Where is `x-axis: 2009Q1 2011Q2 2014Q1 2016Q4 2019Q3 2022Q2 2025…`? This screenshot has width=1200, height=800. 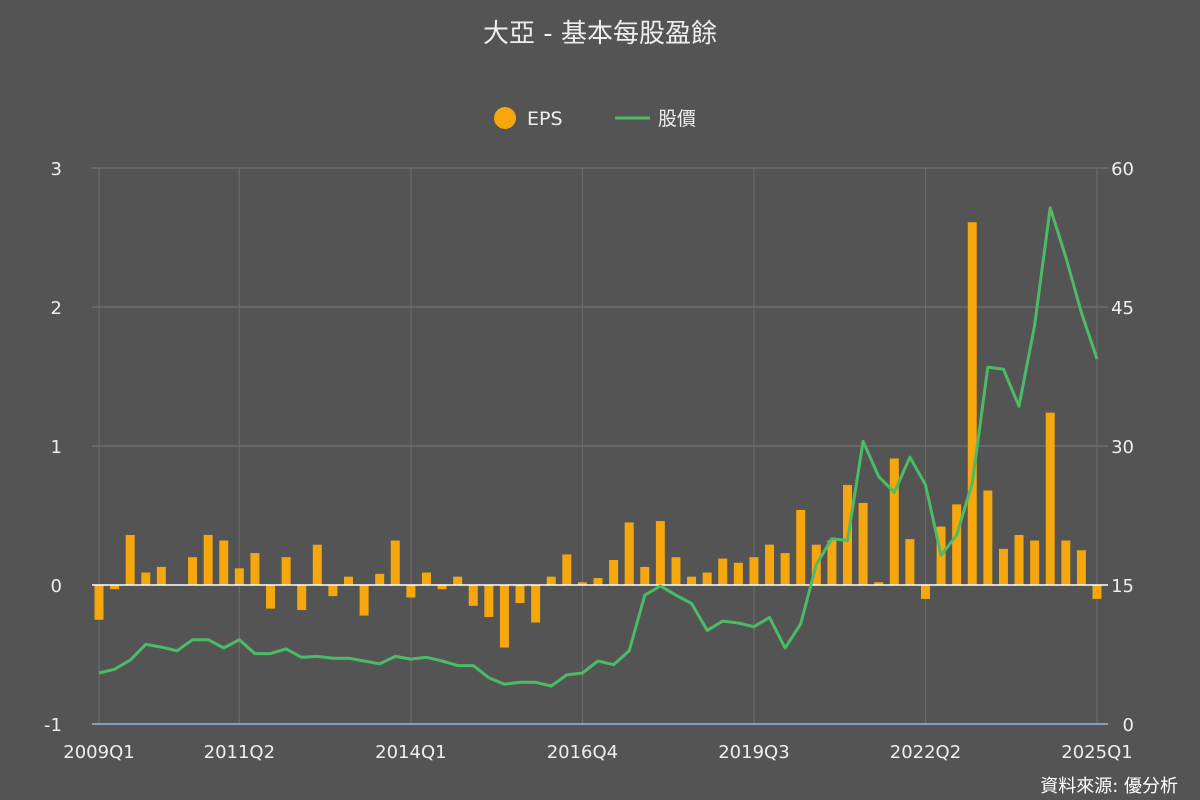
x-axis: 2009Q1 2011Q2 2014Q1 2016Q4 2019Q3 2022Q2 2025… is located at coordinates (597, 752).